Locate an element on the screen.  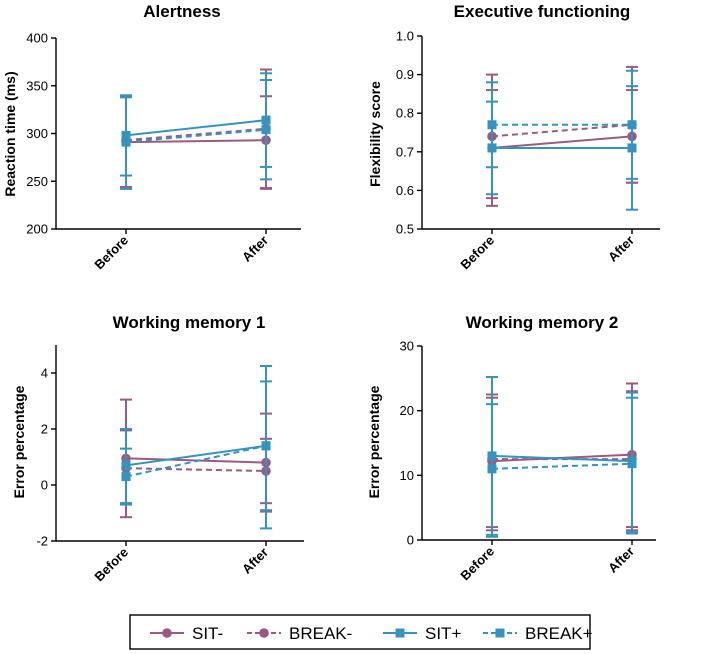
legend-item: BREAK+ is located at coordinates (538, 633).